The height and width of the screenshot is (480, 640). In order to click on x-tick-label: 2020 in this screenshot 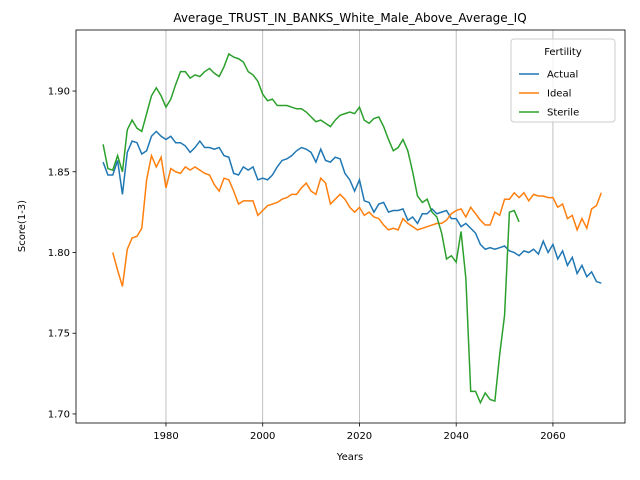, I will do `click(359, 436)`.